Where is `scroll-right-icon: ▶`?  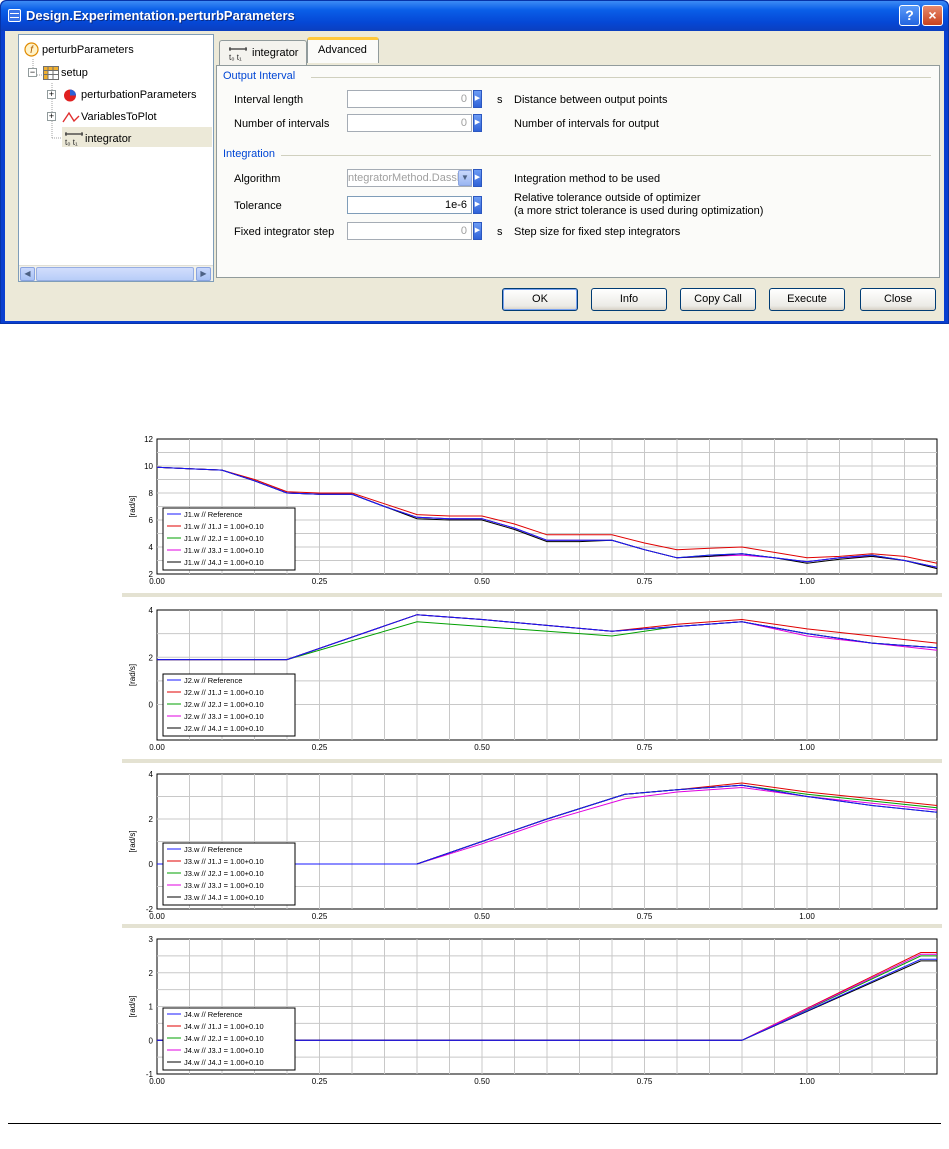 scroll-right-icon: ▶ is located at coordinates (203, 274).